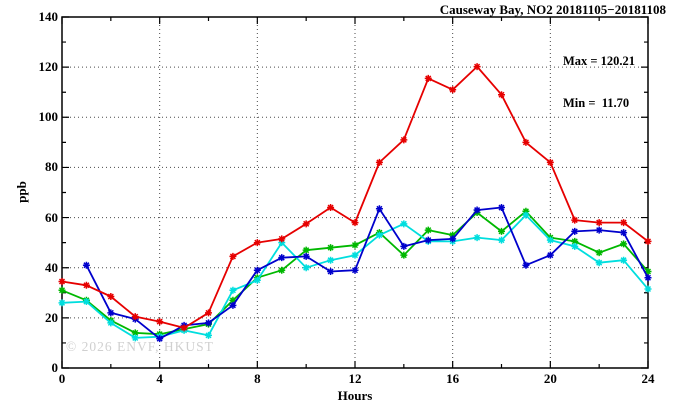 The height and width of the screenshot is (409, 674). I want to click on x-tick-label: 0, so click(62, 378).